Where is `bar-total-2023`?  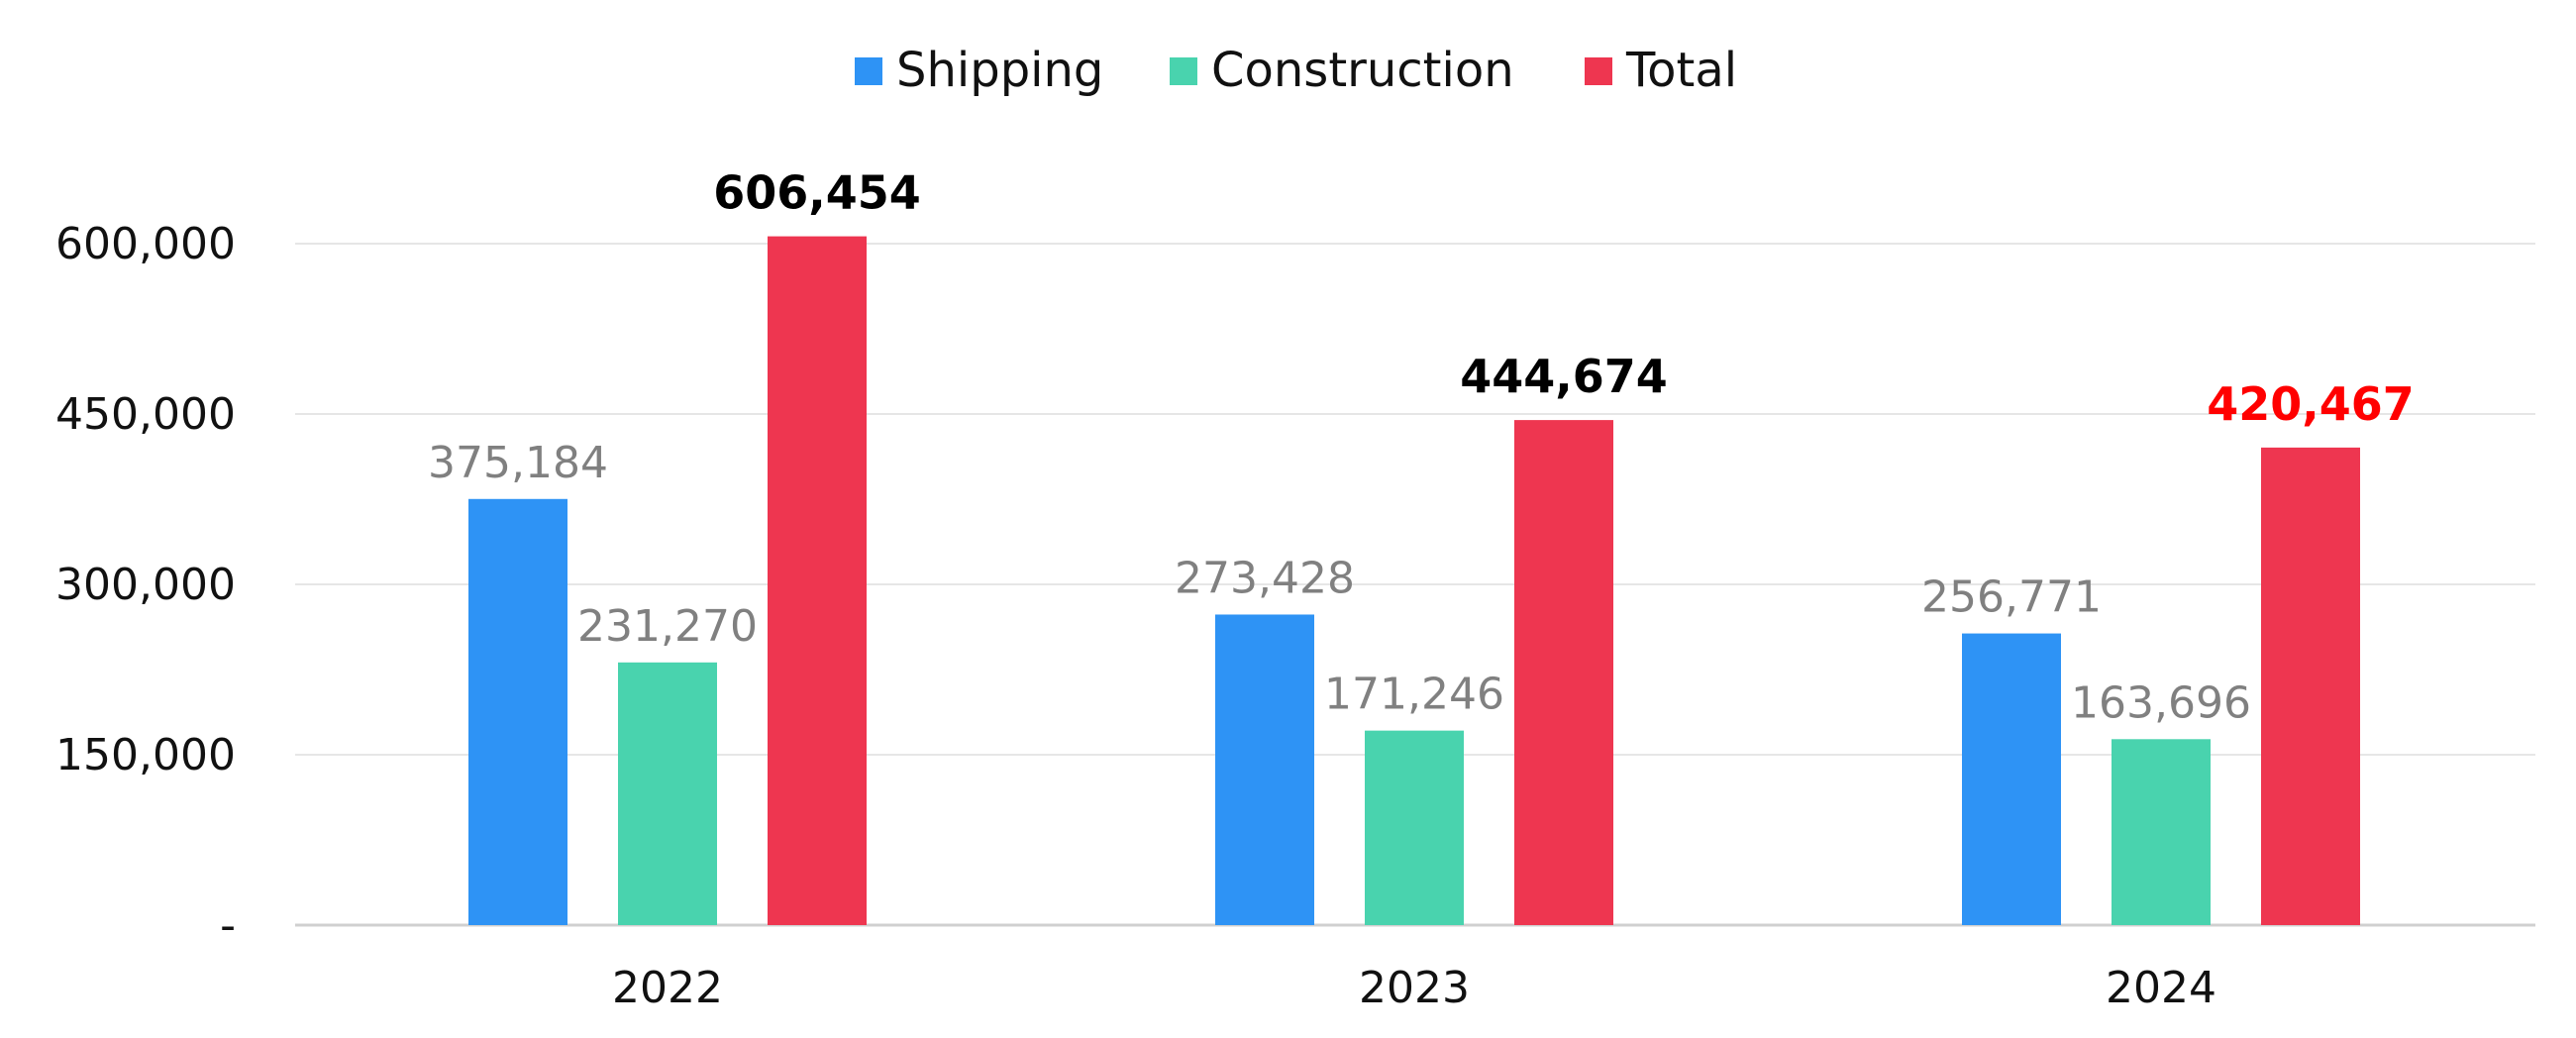 bar-total-2023 is located at coordinates (1563, 673).